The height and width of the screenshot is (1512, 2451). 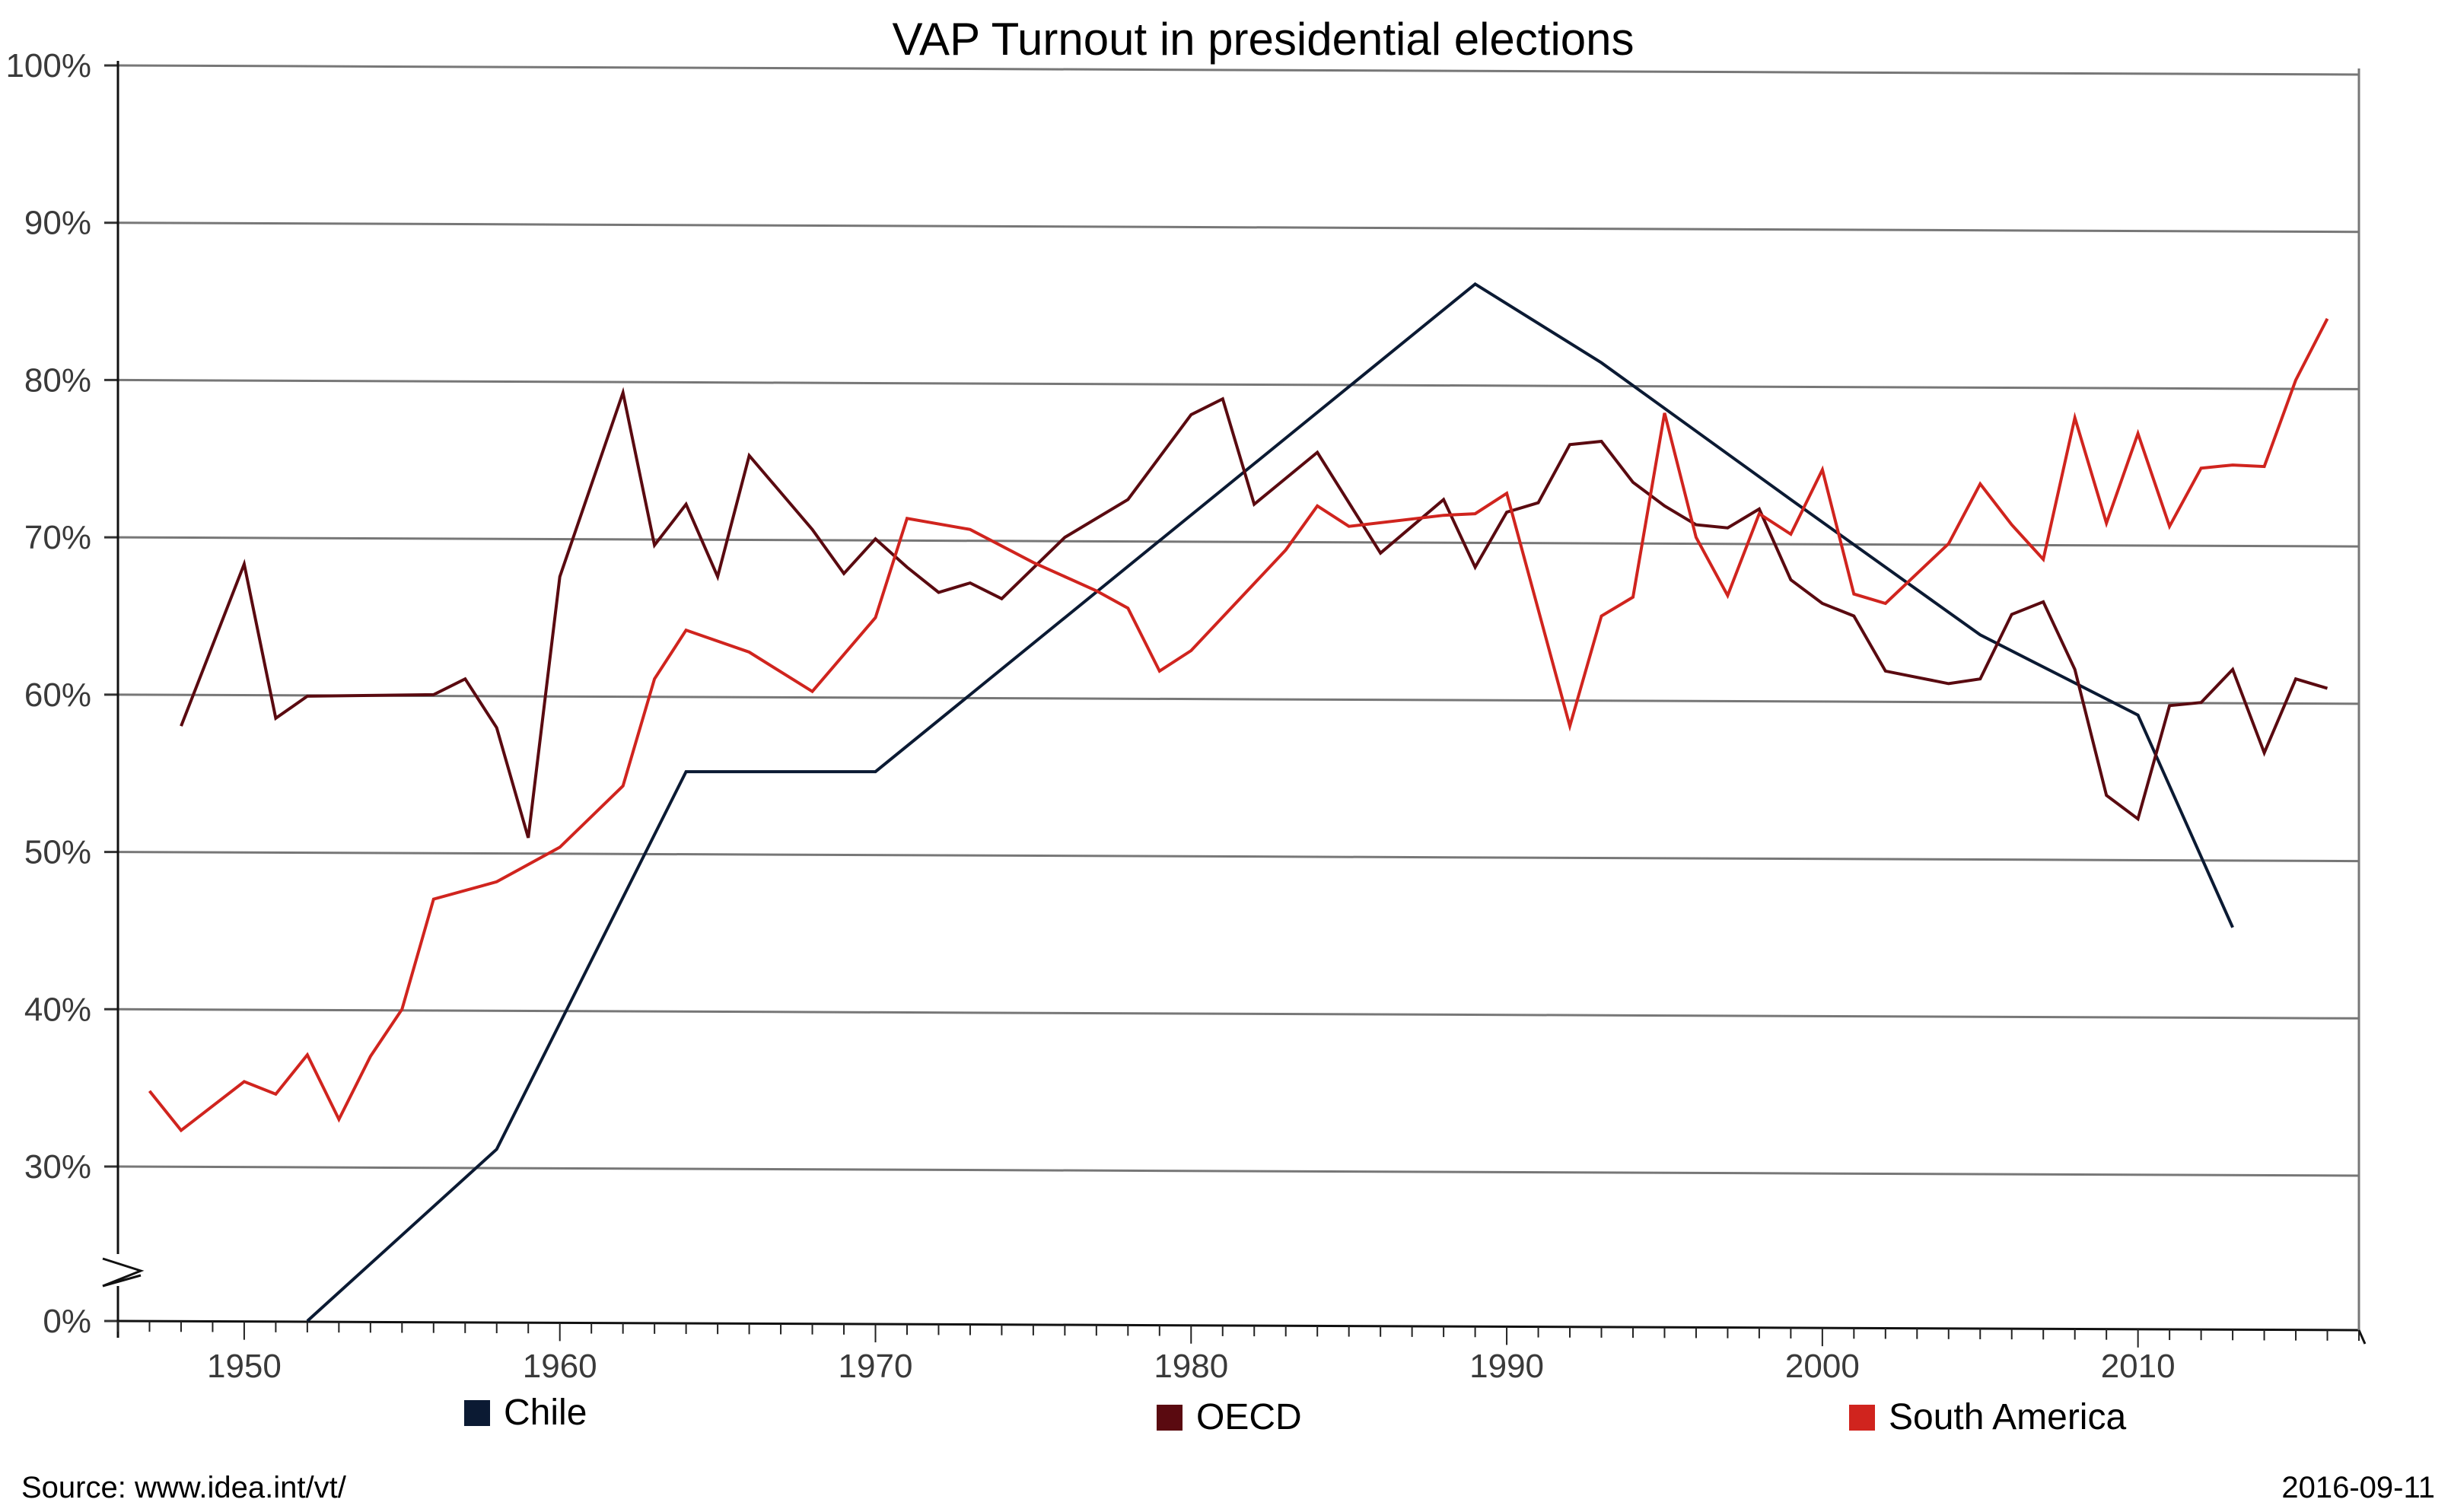 What do you see at coordinates (2138, 1366) in the screenshot?
I see `x-tick-label: 2010` at bounding box center [2138, 1366].